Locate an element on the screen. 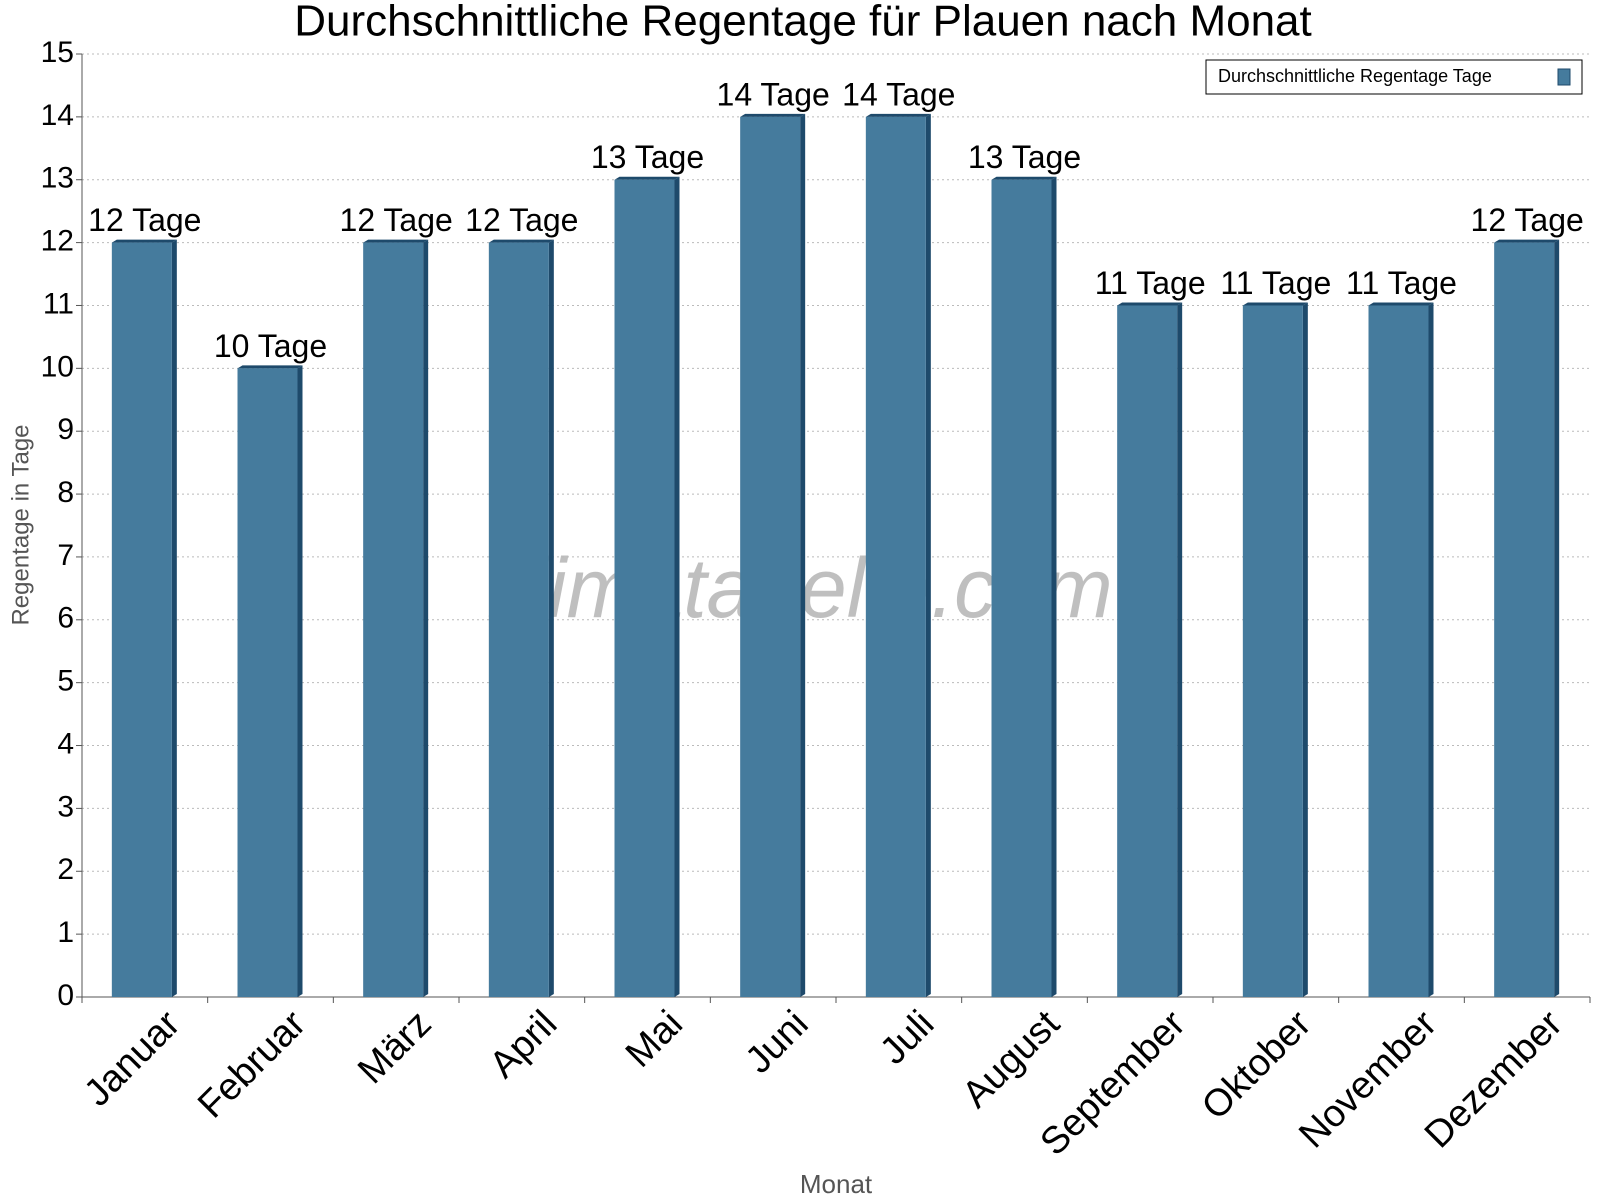 The width and height of the screenshot is (1600, 1200). y-tick-label: 3 is located at coordinates (65, 806).